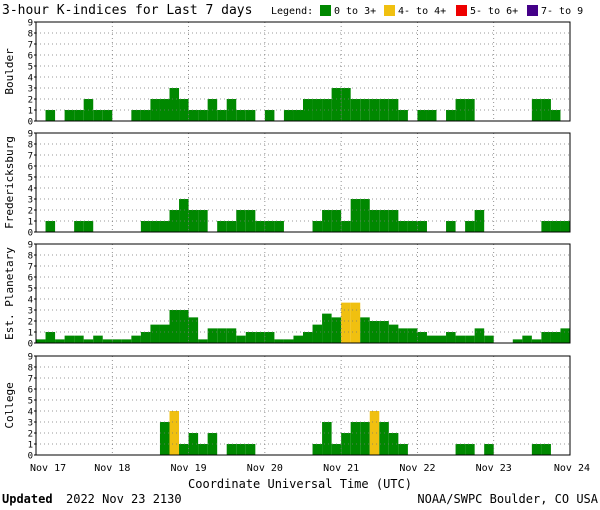 The image size is (600, 510). I want to click on x-tick-label: Nov 19, so click(189, 468).